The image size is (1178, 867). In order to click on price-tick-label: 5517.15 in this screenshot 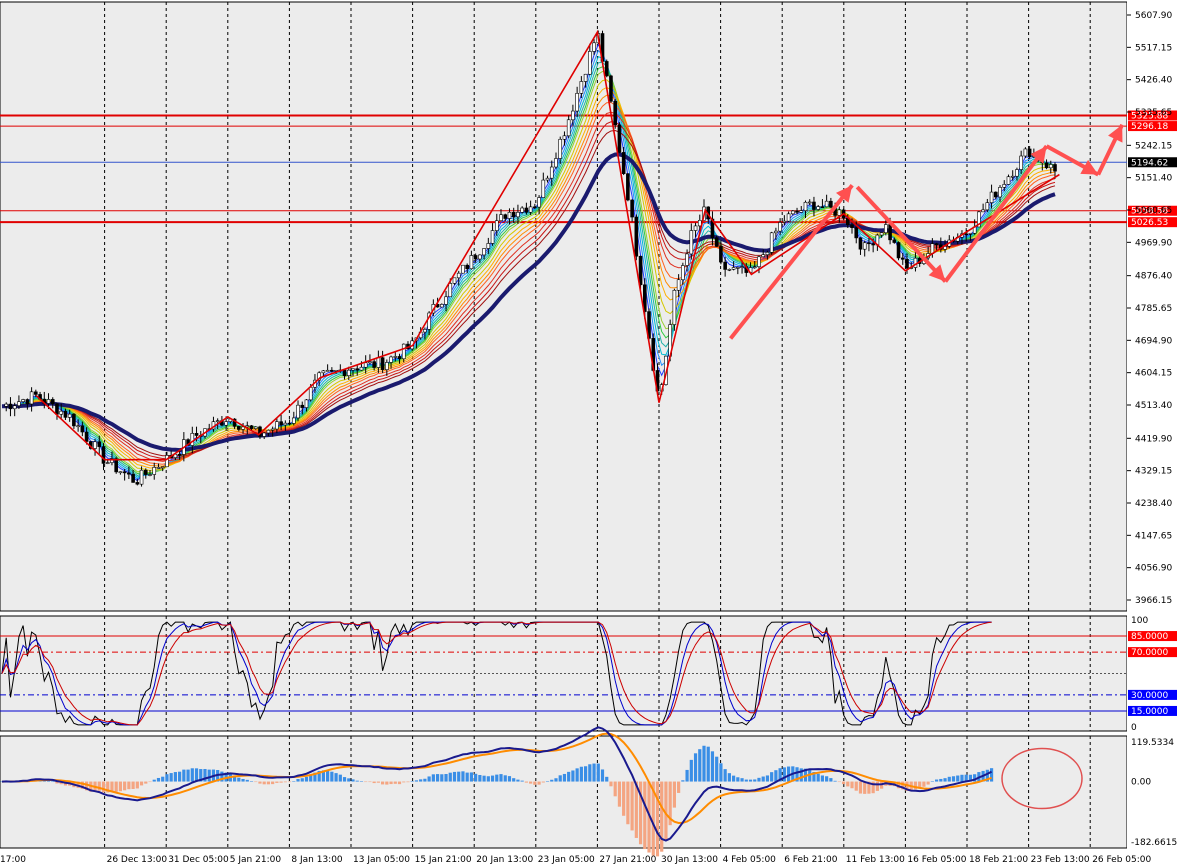, I will do `click(1153, 48)`.